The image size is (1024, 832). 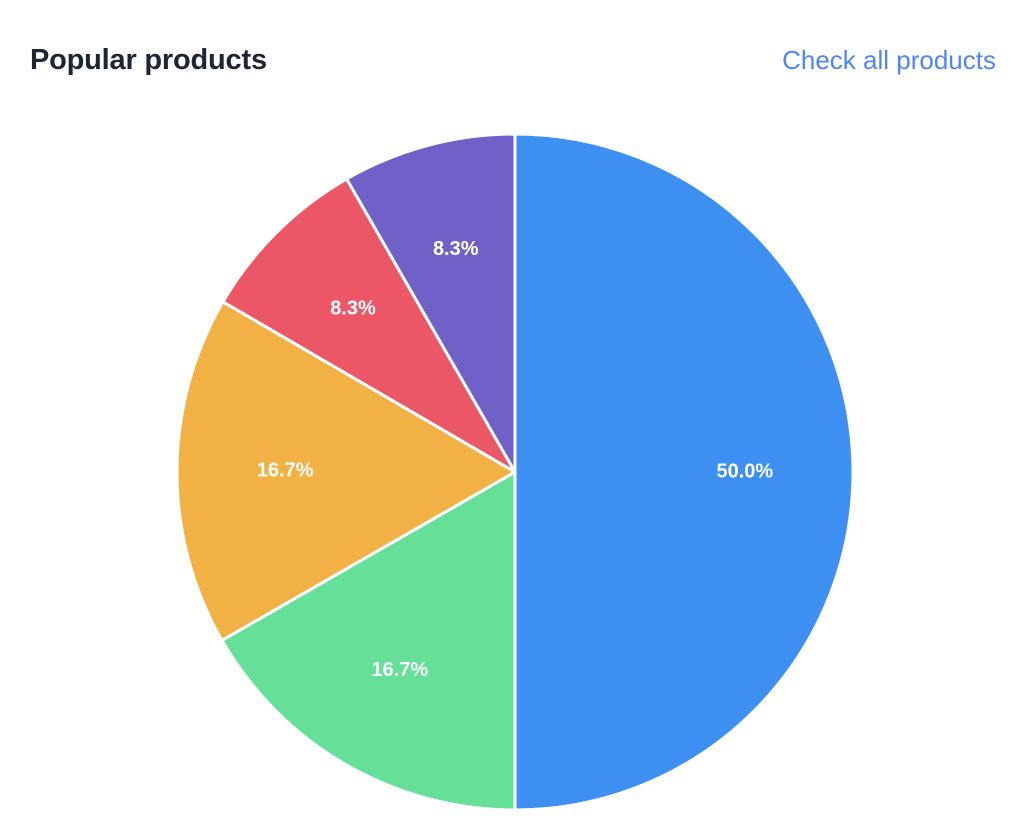 What do you see at coordinates (456, 249) in the screenshot?
I see `pie-data-label-5: 8.3%` at bounding box center [456, 249].